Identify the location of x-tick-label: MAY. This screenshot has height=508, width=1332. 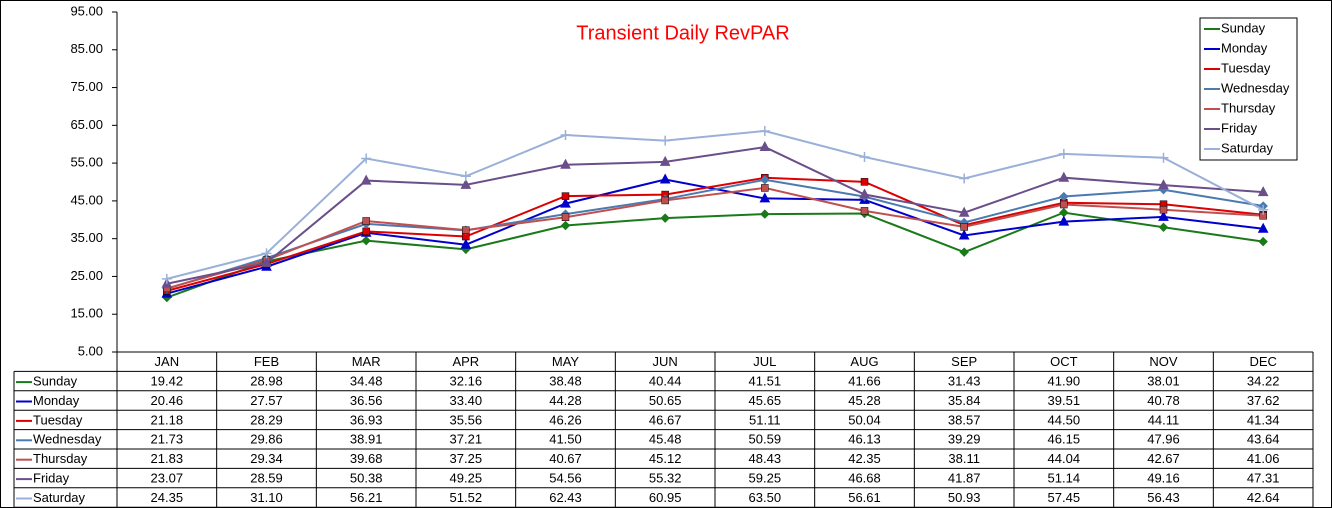
(566, 361).